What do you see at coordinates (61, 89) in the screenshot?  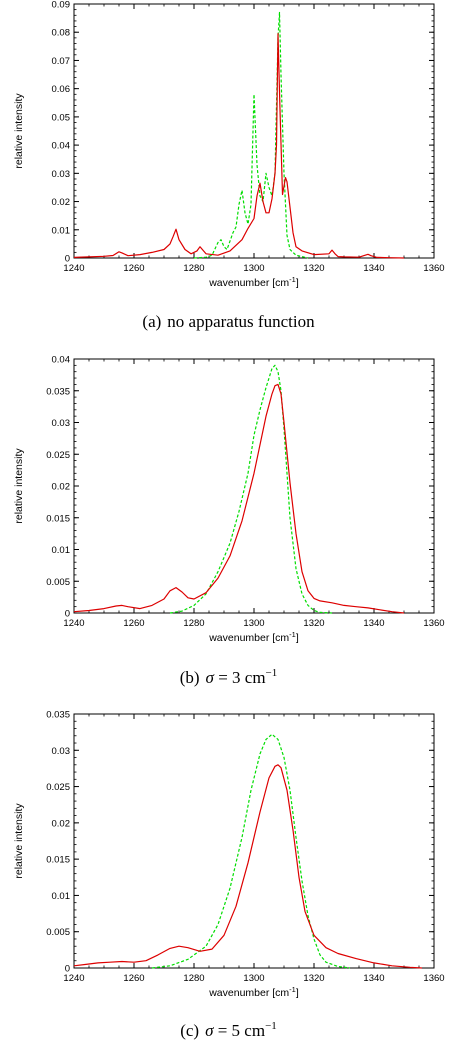 I see `y-tick-label: 0.06` at bounding box center [61, 89].